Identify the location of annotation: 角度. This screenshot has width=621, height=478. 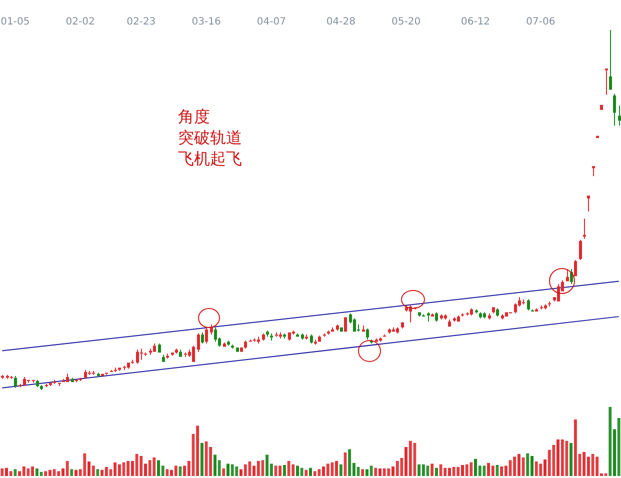
(194, 116).